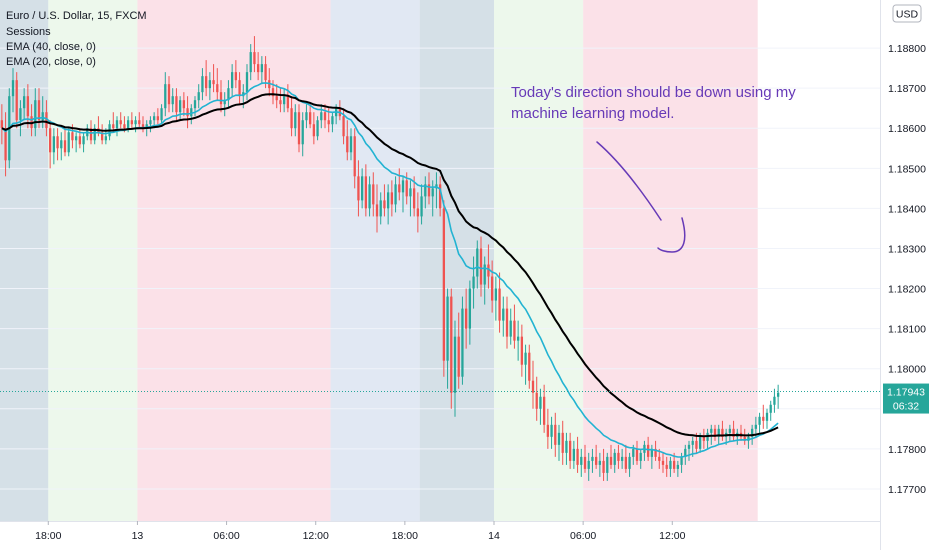 The width and height of the screenshot is (932, 555). What do you see at coordinates (51, 62) in the screenshot?
I see `indicator-ema-20: EMA (20, close, 0)` at bounding box center [51, 62].